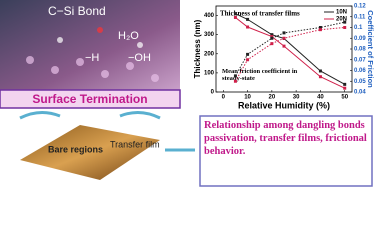 This screenshot has width=375, height=240. What do you see at coordinates (77, 11) in the screenshot?
I see `bond-label: C−Si Bond` at bounding box center [77, 11].